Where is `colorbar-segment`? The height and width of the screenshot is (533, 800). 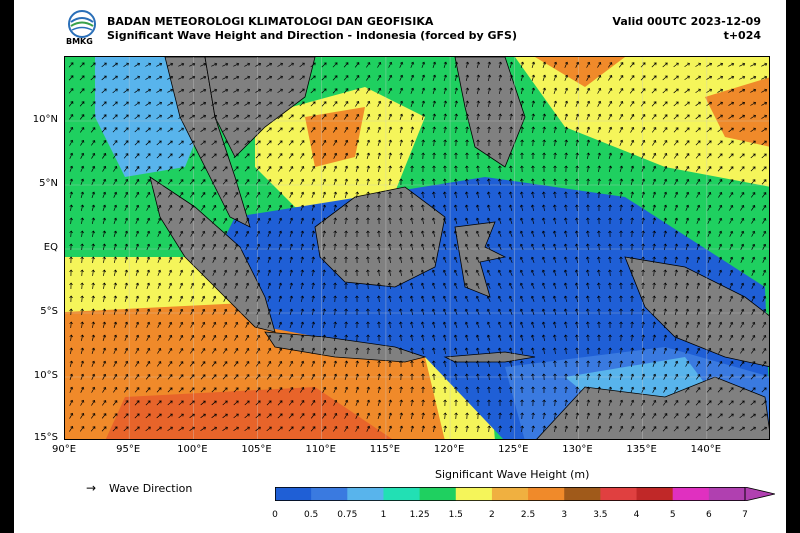
colorbar-segment is located at coordinates (402, 494).